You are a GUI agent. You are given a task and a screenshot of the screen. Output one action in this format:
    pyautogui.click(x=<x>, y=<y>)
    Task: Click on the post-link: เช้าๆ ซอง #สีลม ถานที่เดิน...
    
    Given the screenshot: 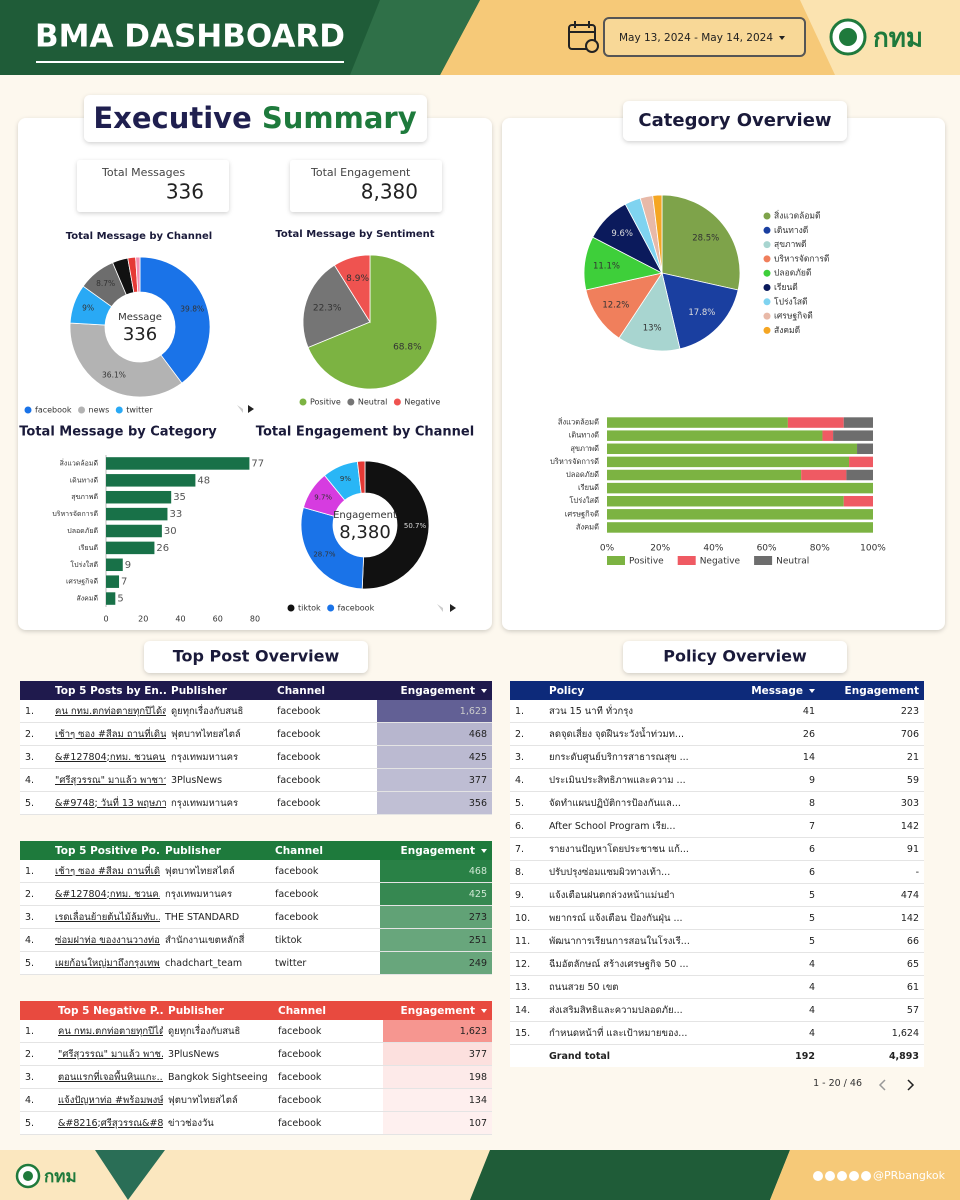 What is the action you would take?
    pyautogui.click(x=105, y=871)
    